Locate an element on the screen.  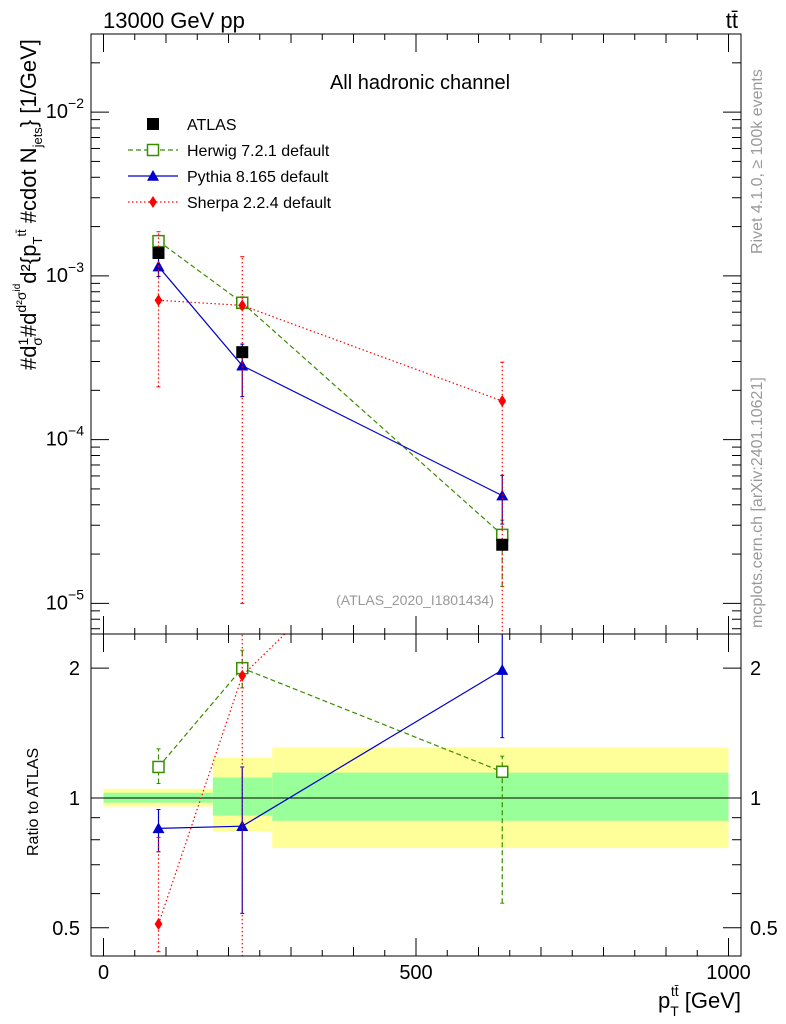
main-ylabel-rest: #cdot N is located at coordinates (28, 188).